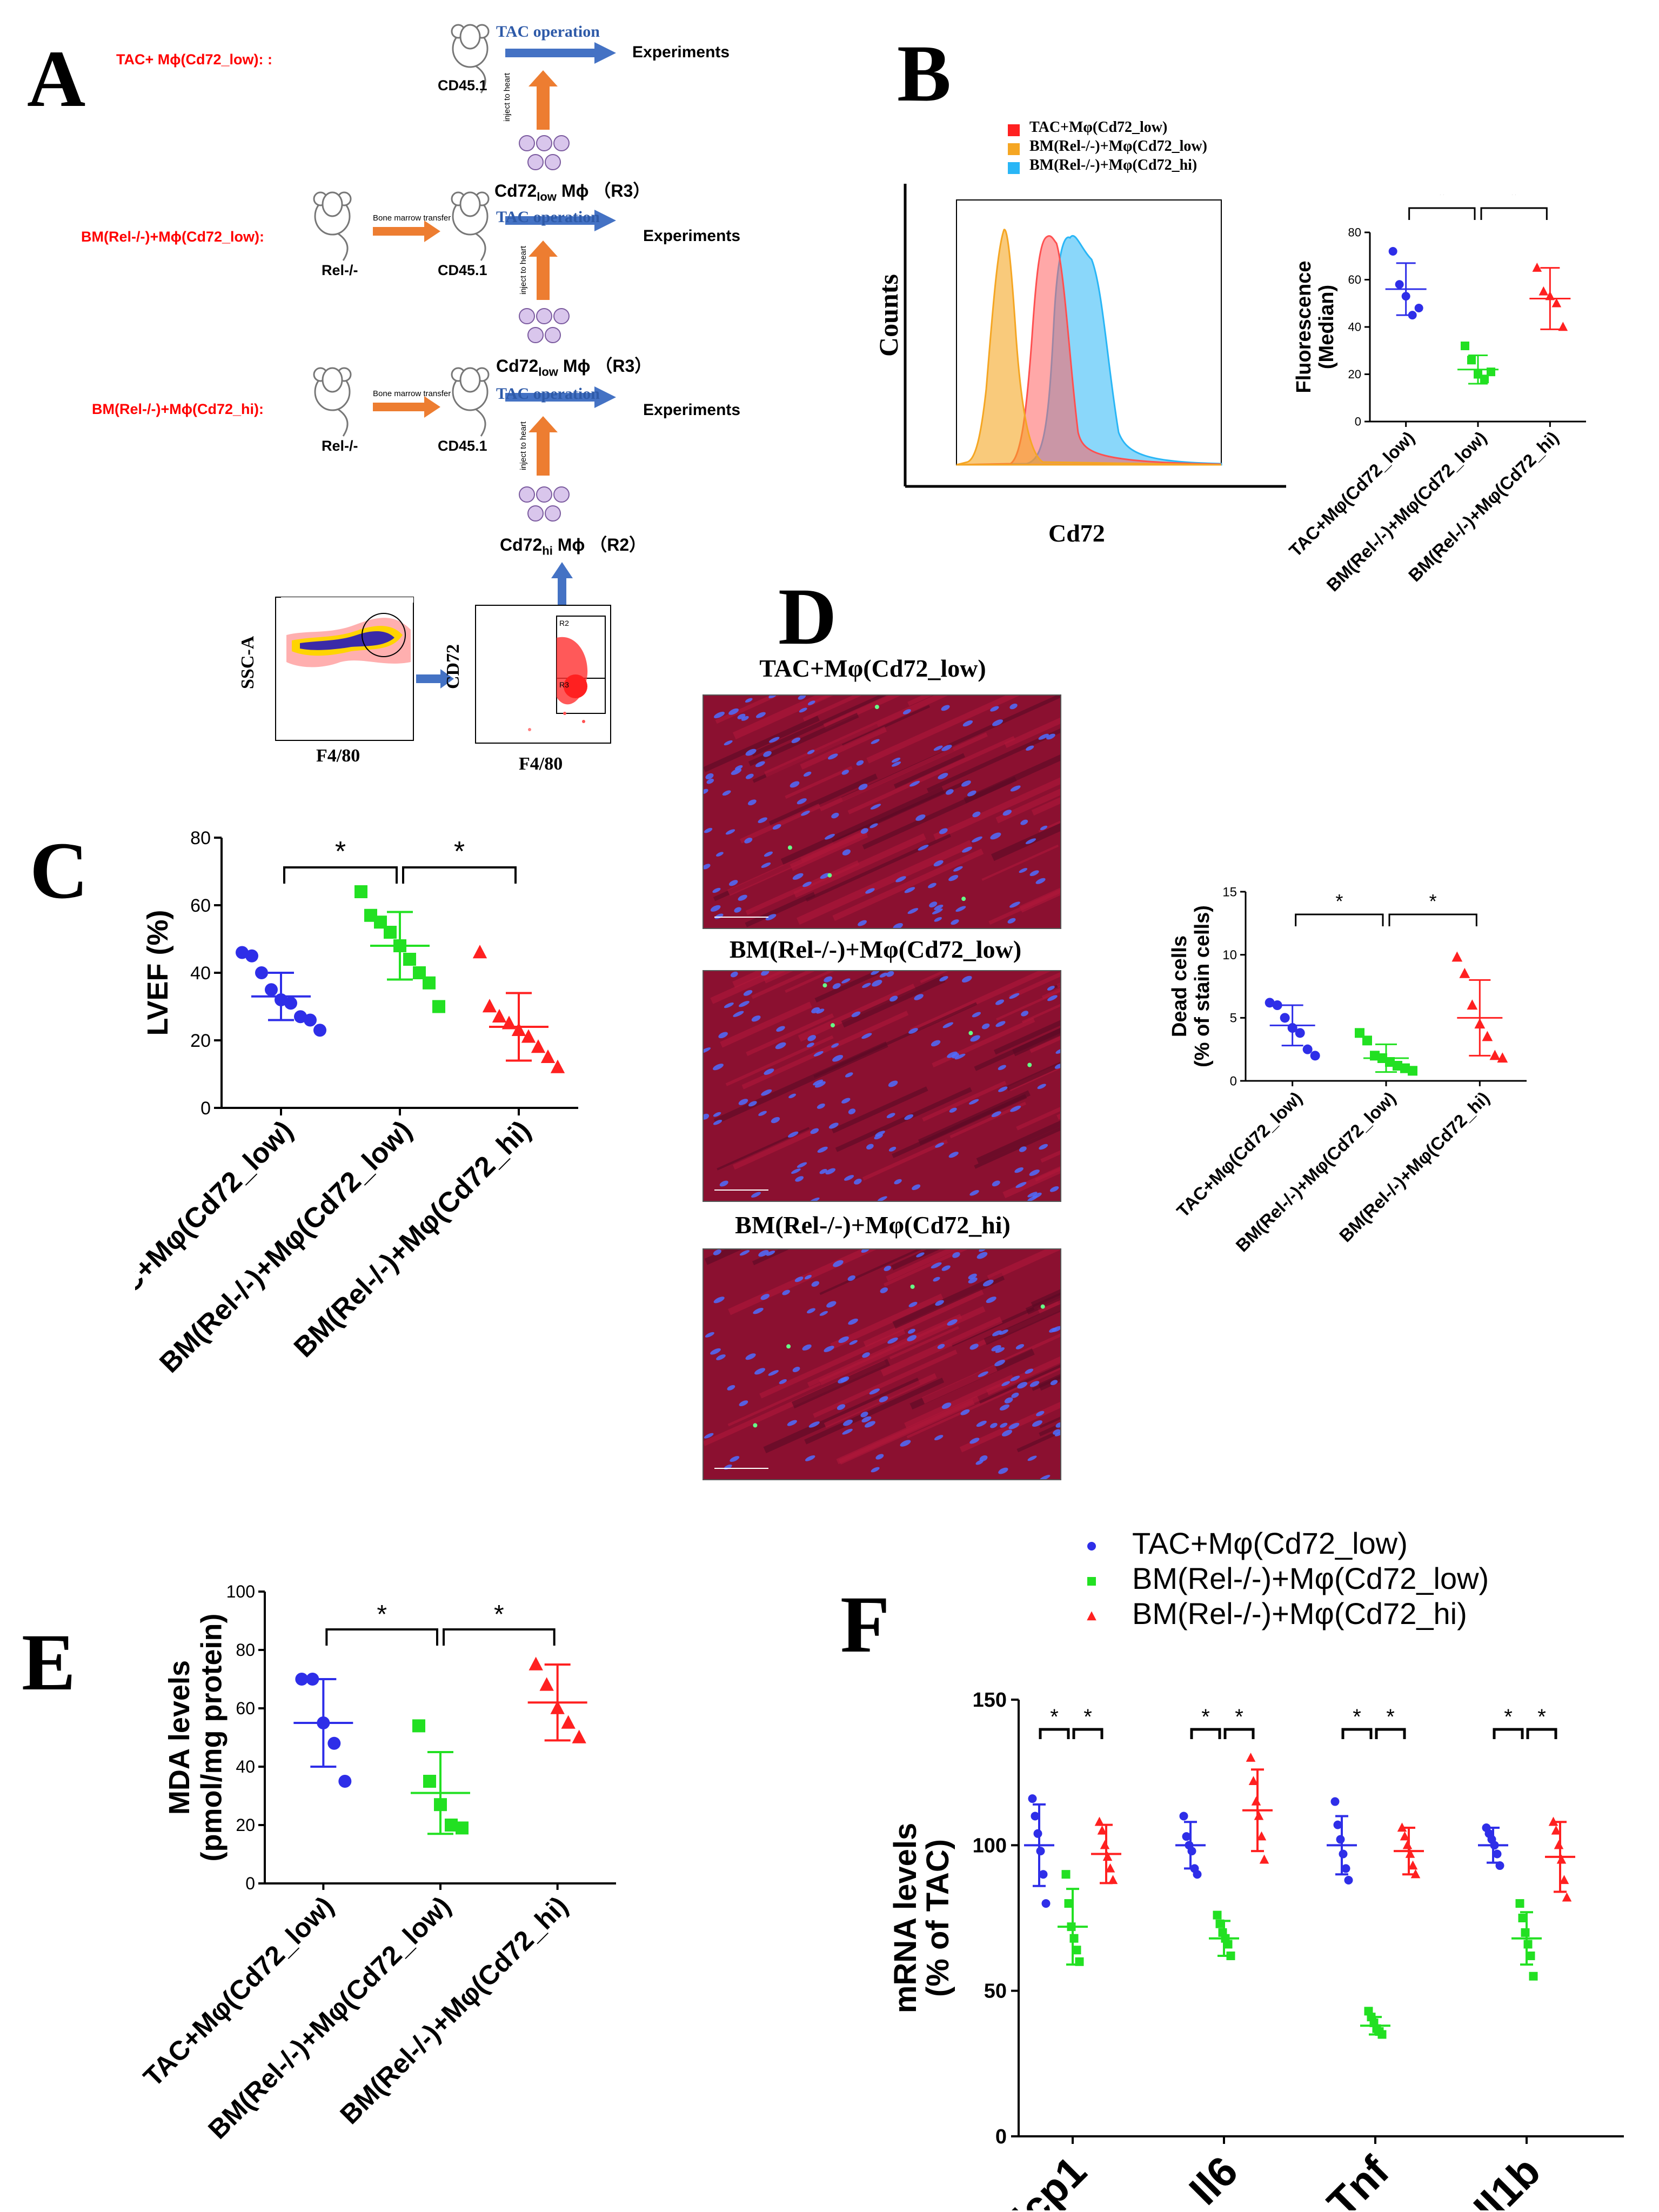 This screenshot has width=1659, height=2212. Describe the element at coordinates (507, 97) in the screenshot. I see `row1-inject: inject to heart` at that location.